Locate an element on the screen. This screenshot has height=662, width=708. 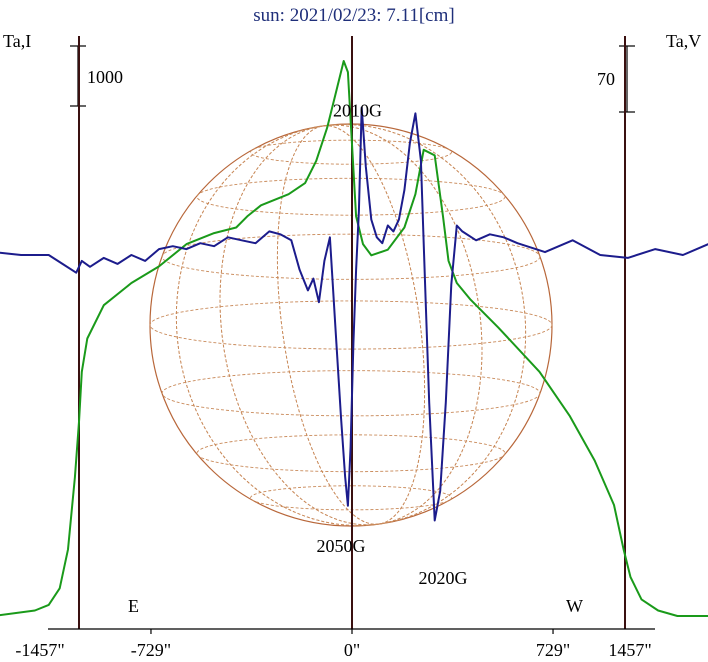
x-ticks: -1457" -729" 0" 729" 1457" is located at coordinates (333, 644).